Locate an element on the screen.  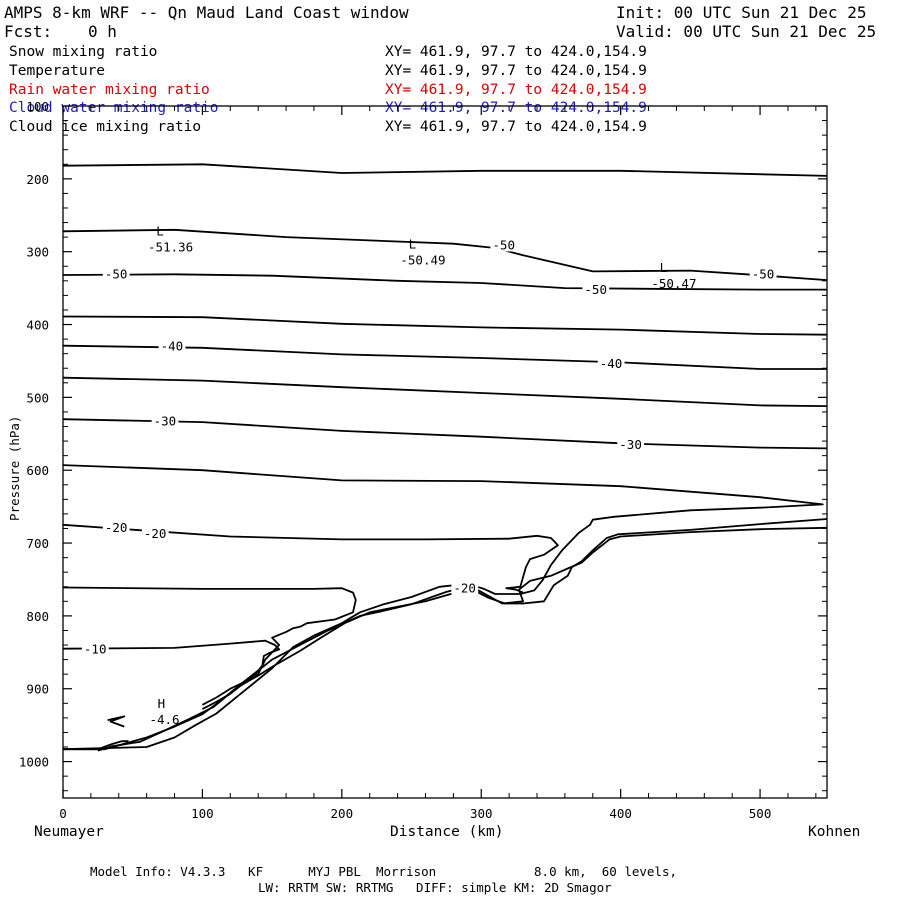
y-tick-label: 500 is located at coordinates (37, 397).